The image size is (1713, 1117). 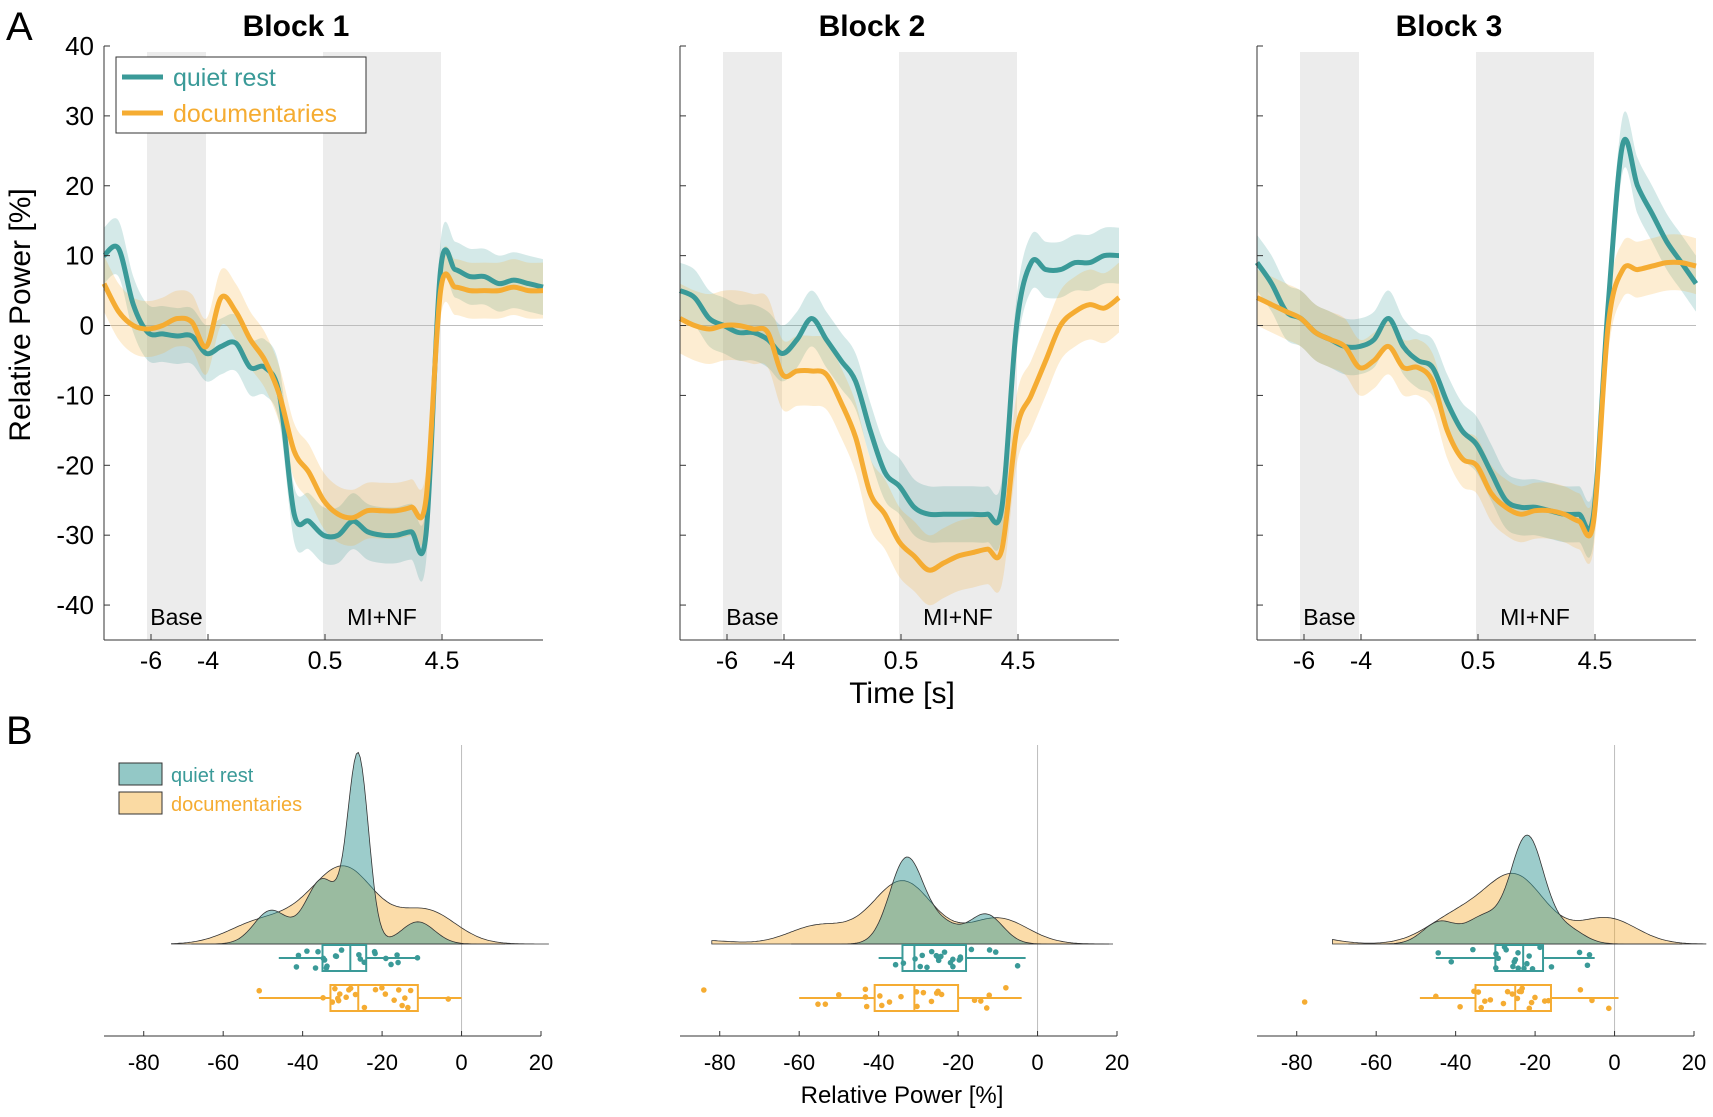 I want to click on x-tick-label: -4, so click(x=208, y=661).